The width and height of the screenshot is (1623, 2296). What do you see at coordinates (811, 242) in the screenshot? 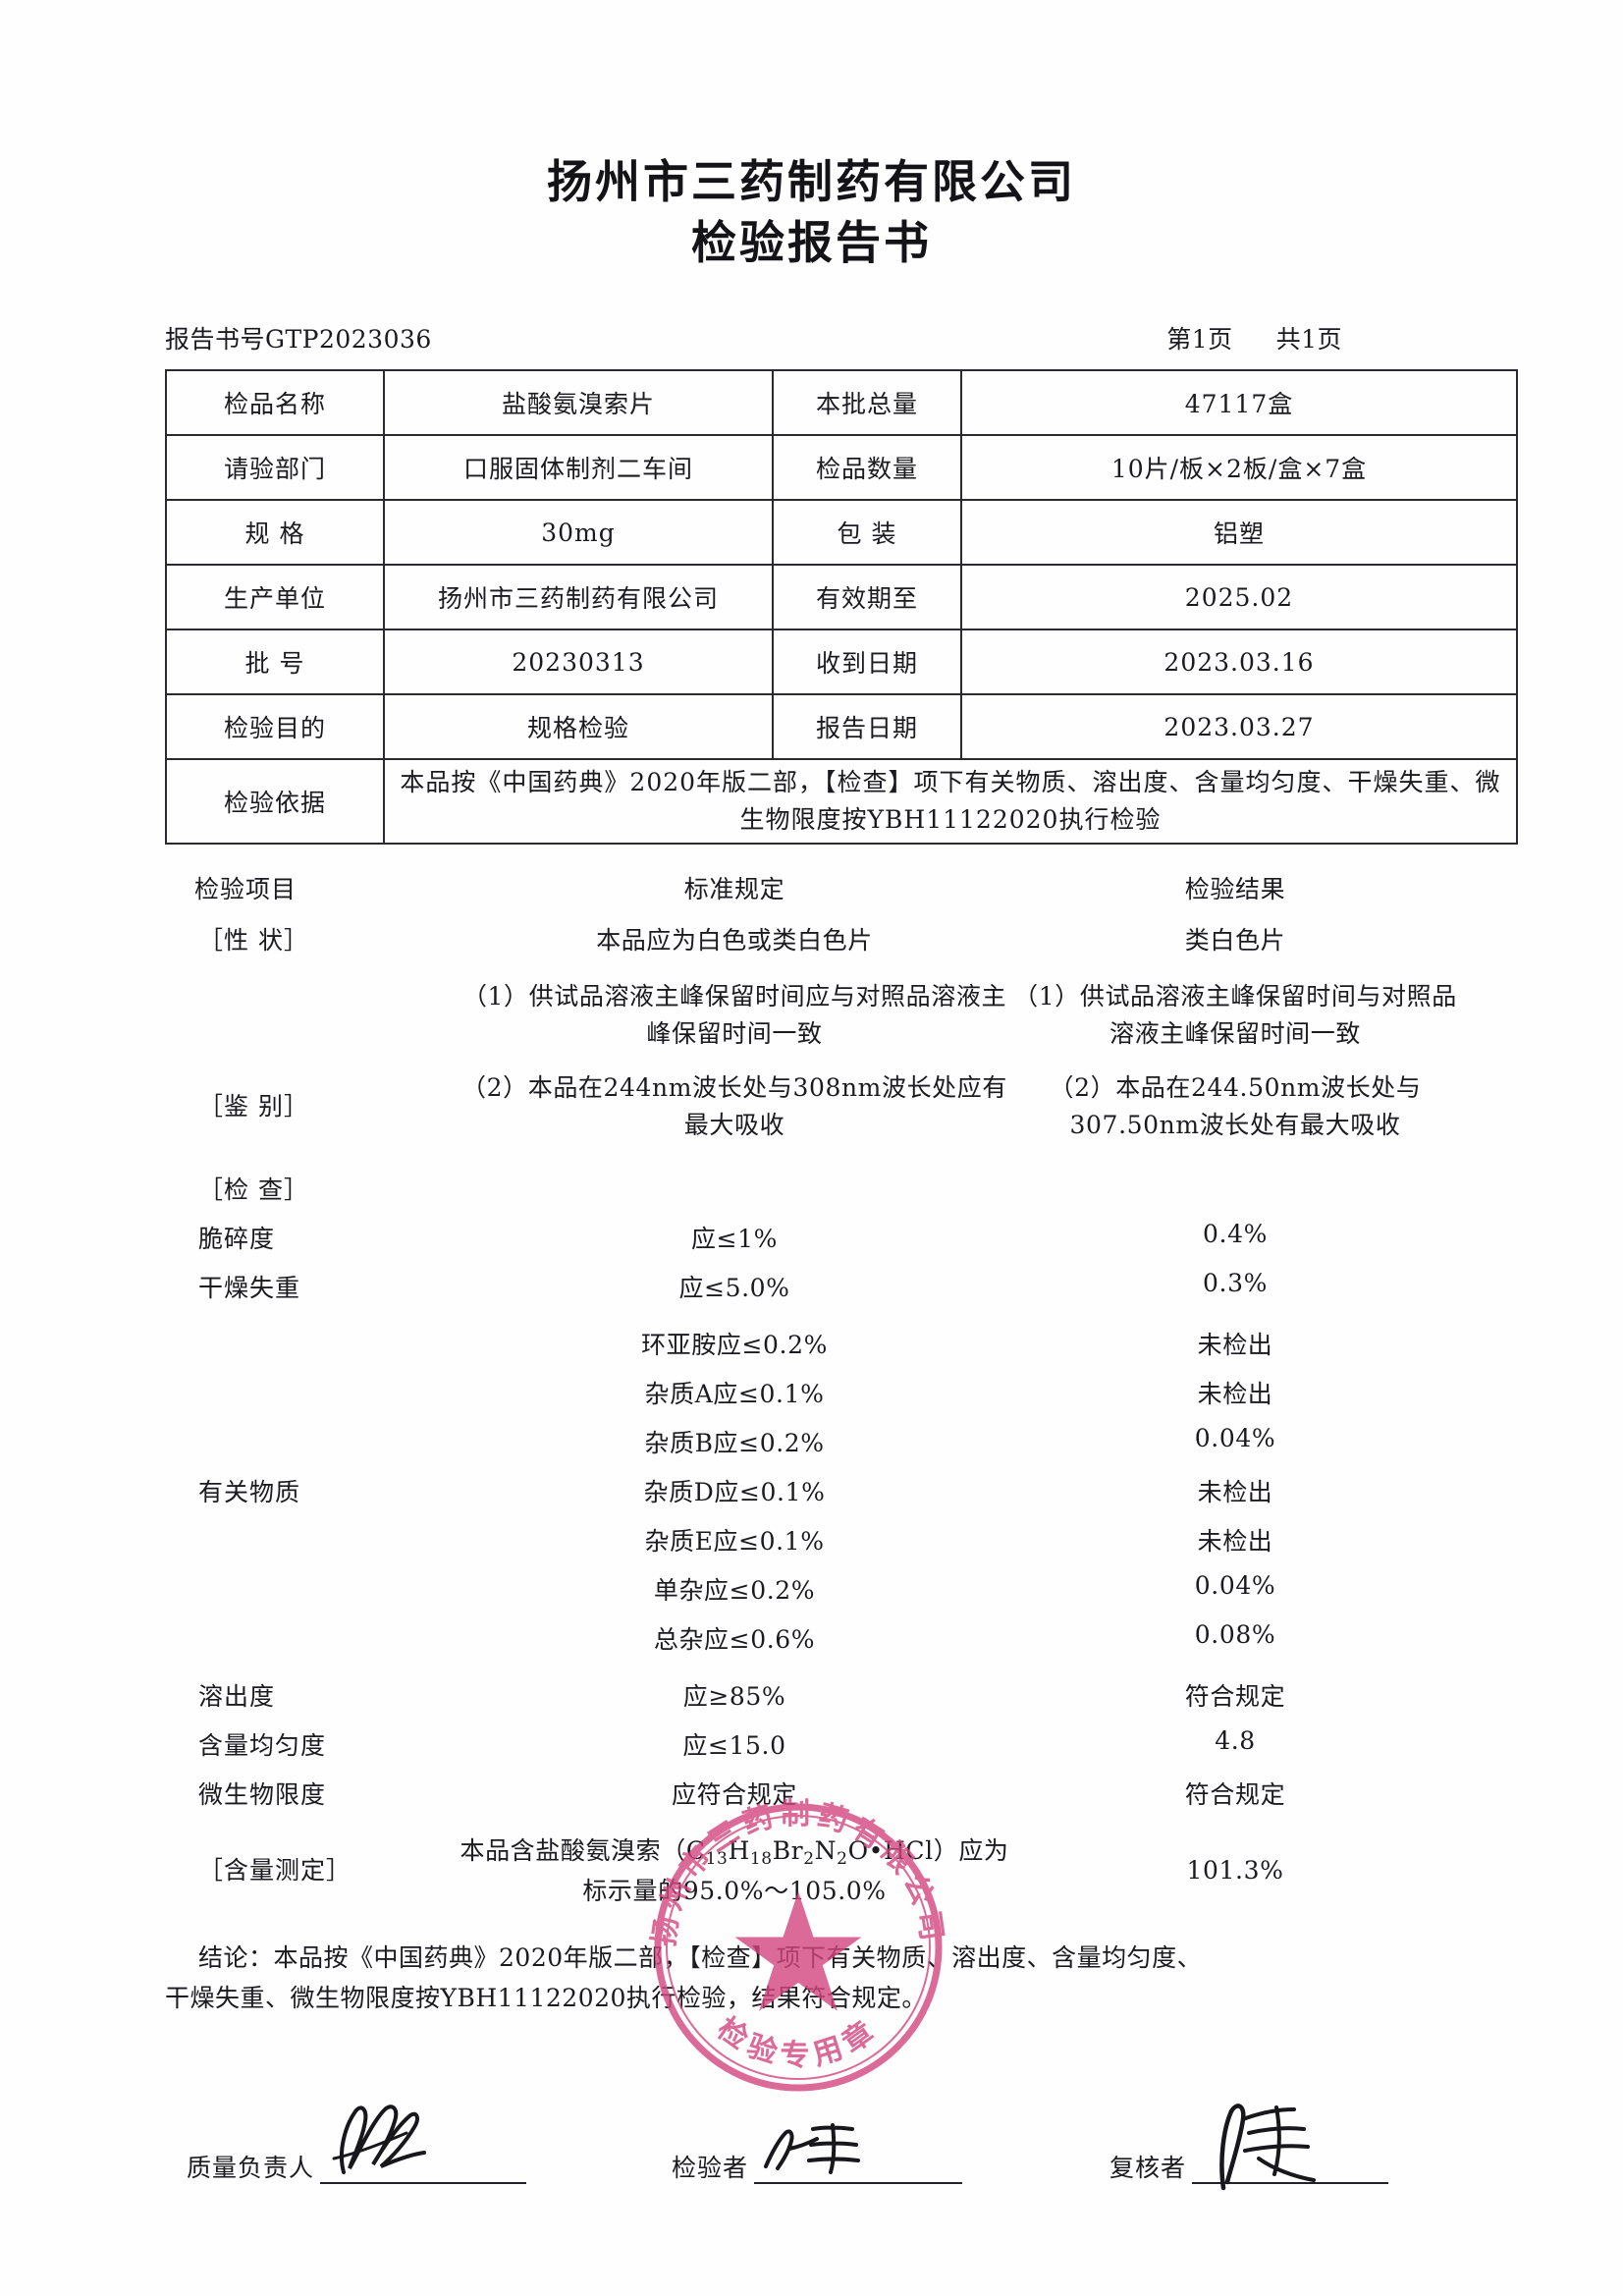
I see `report-title: 检验报告书` at bounding box center [811, 242].